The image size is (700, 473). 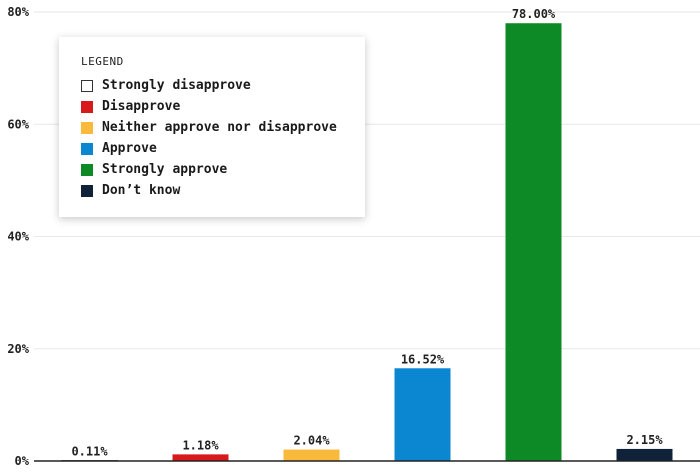 I want to click on y-axis-ticks: 0% 20% 40% 60% 80%, so click(x=18, y=236).